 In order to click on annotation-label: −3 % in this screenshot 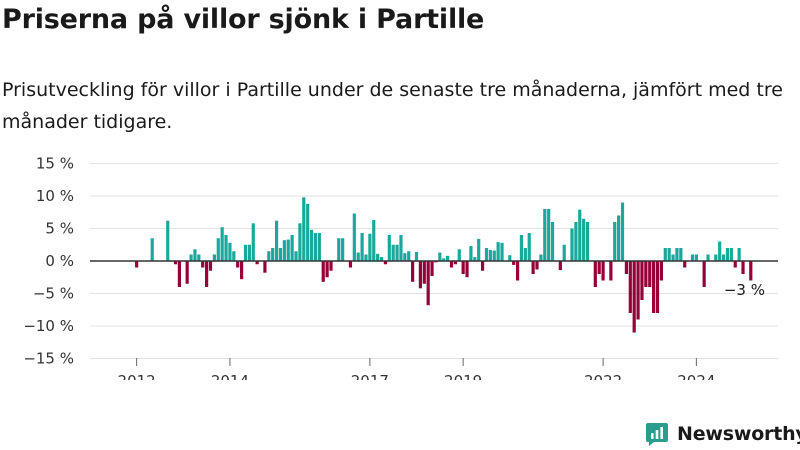, I will do `click(744, 290)`.